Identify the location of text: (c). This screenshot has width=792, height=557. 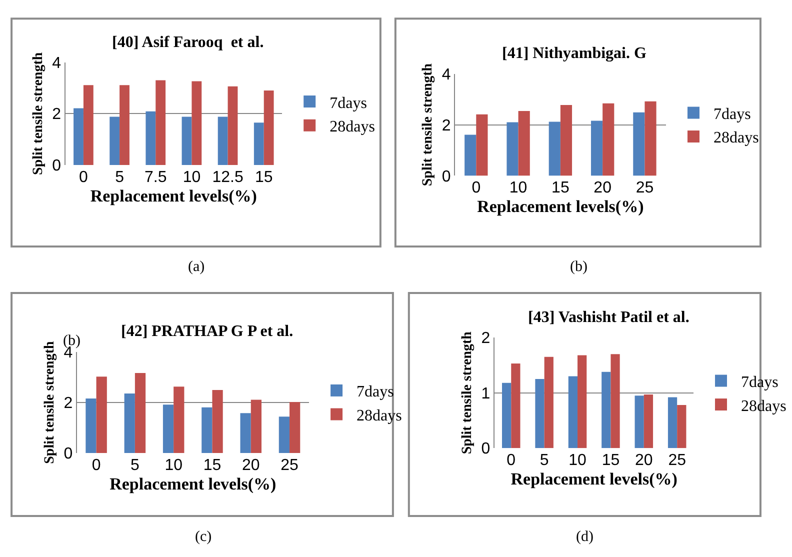
(203, 537).